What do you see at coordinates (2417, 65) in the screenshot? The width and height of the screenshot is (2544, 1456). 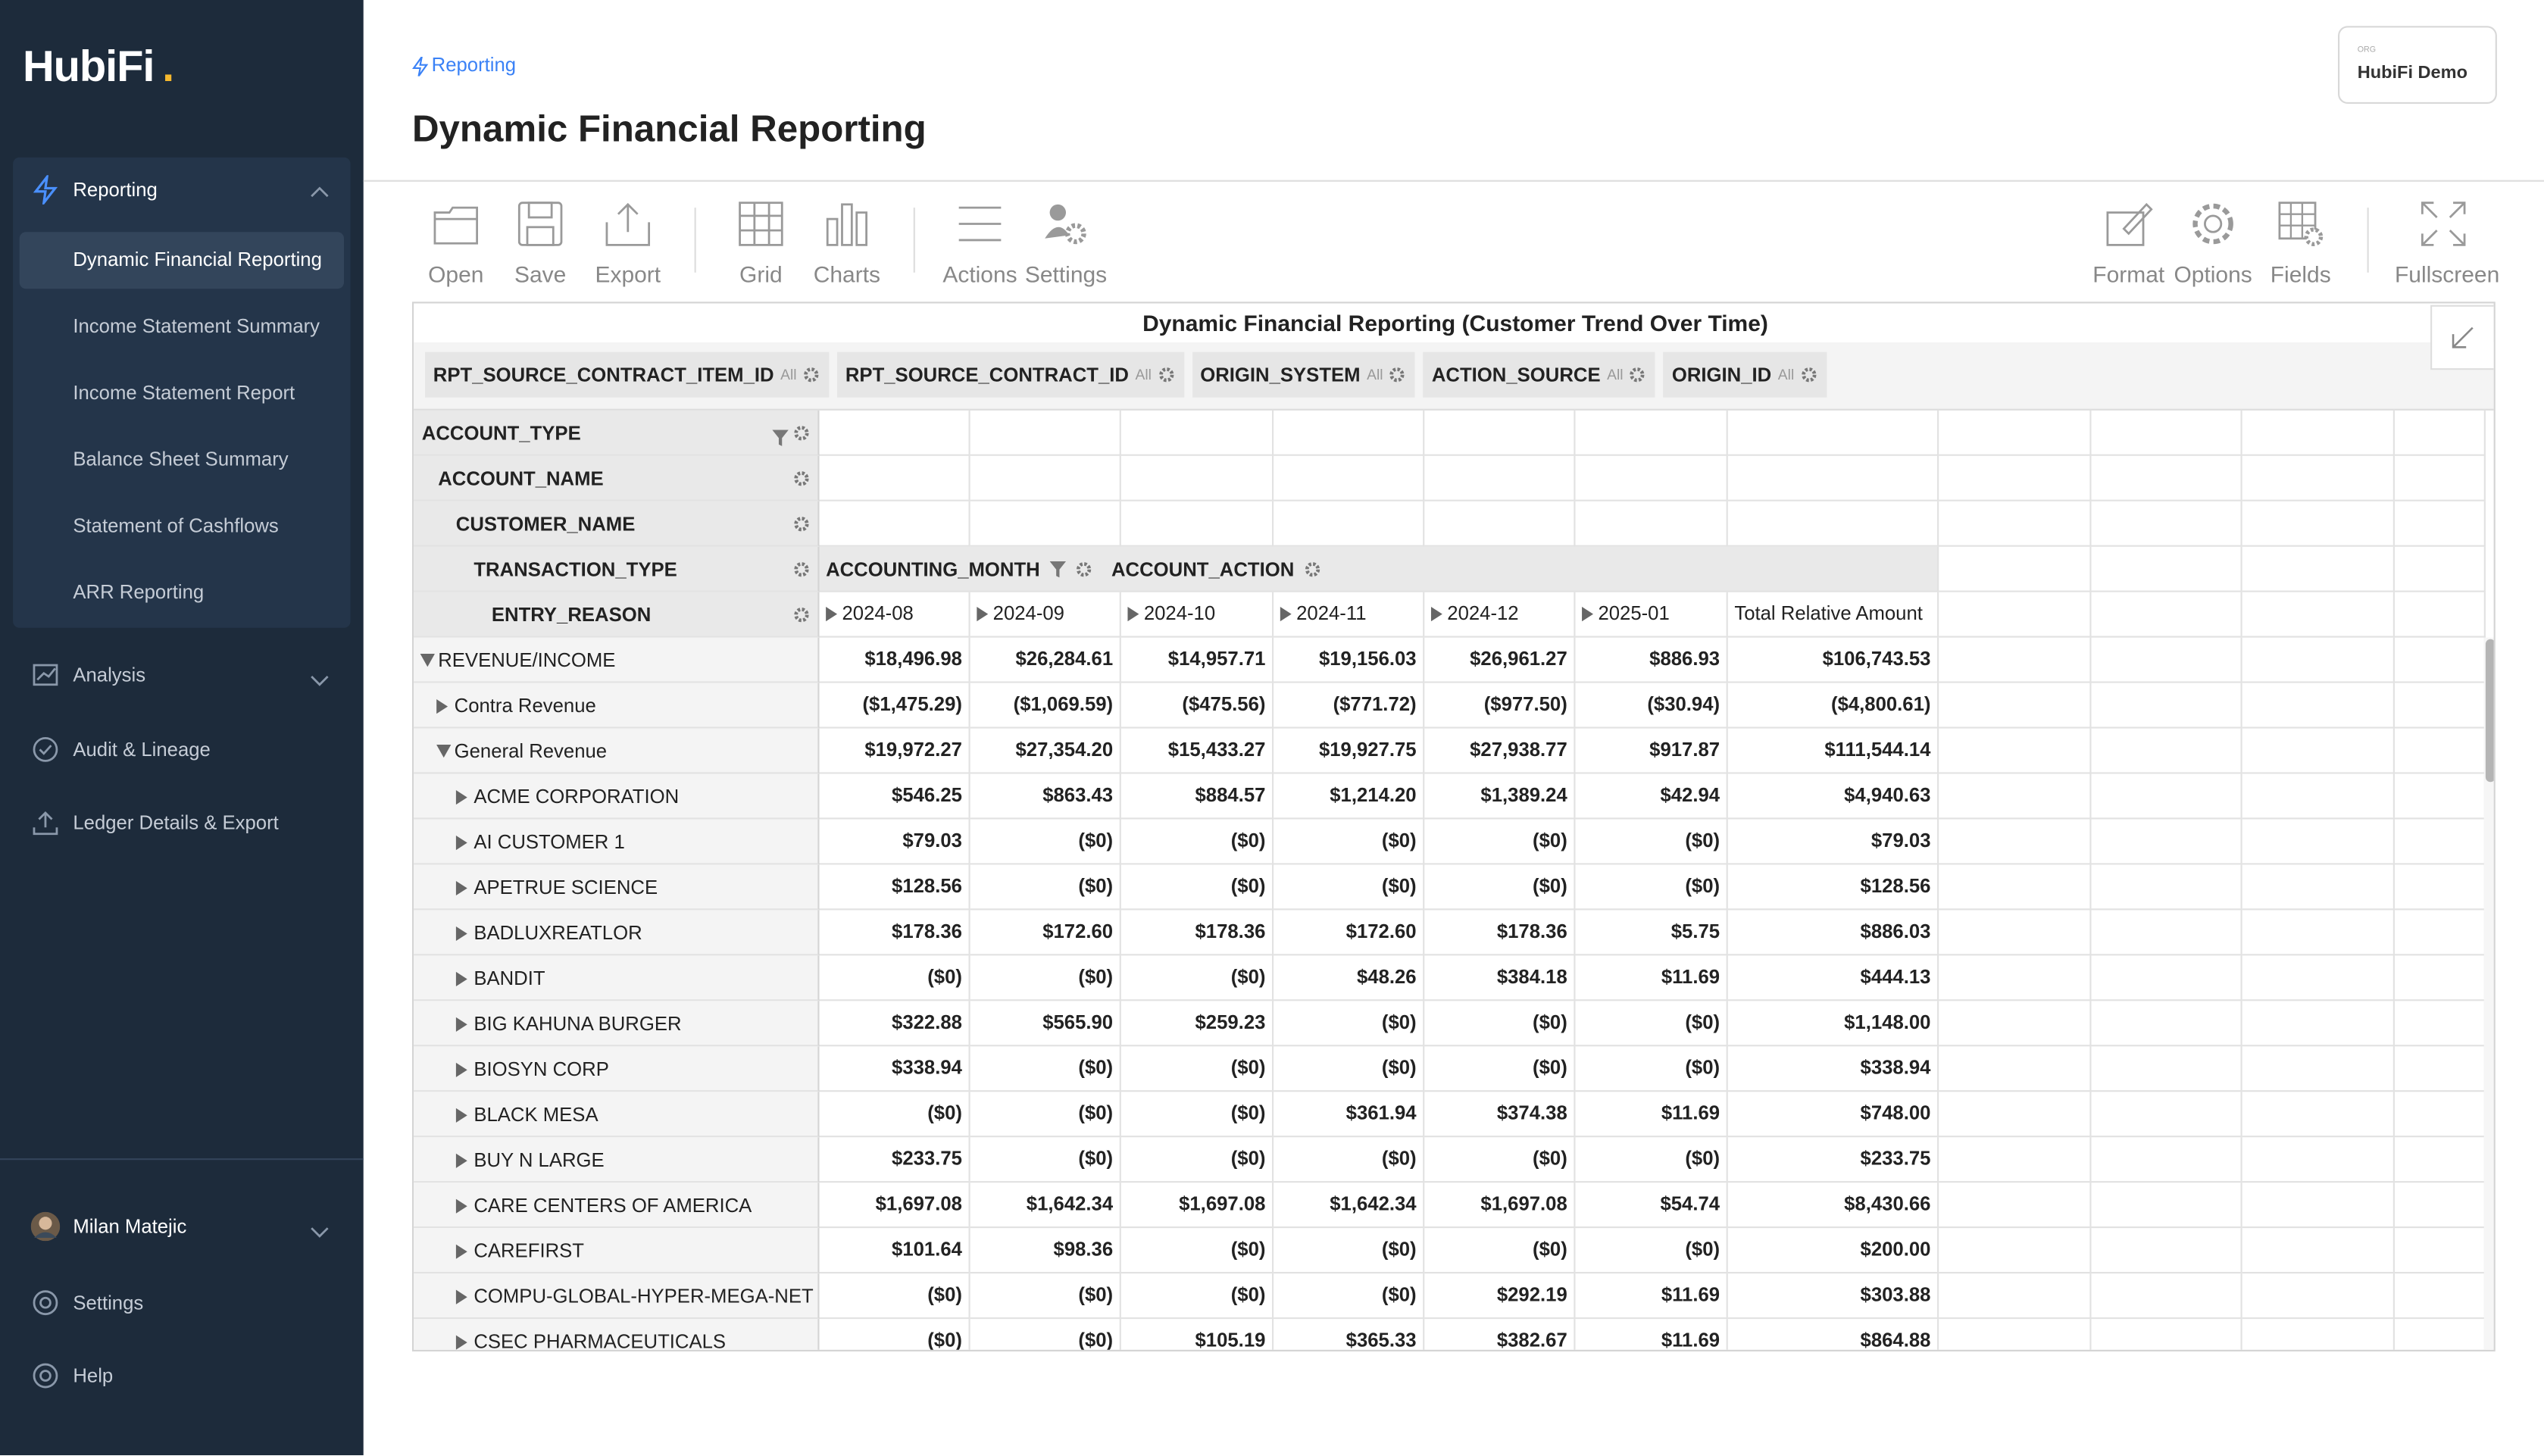 I see `org-box` at bounding box center [2417, 65].